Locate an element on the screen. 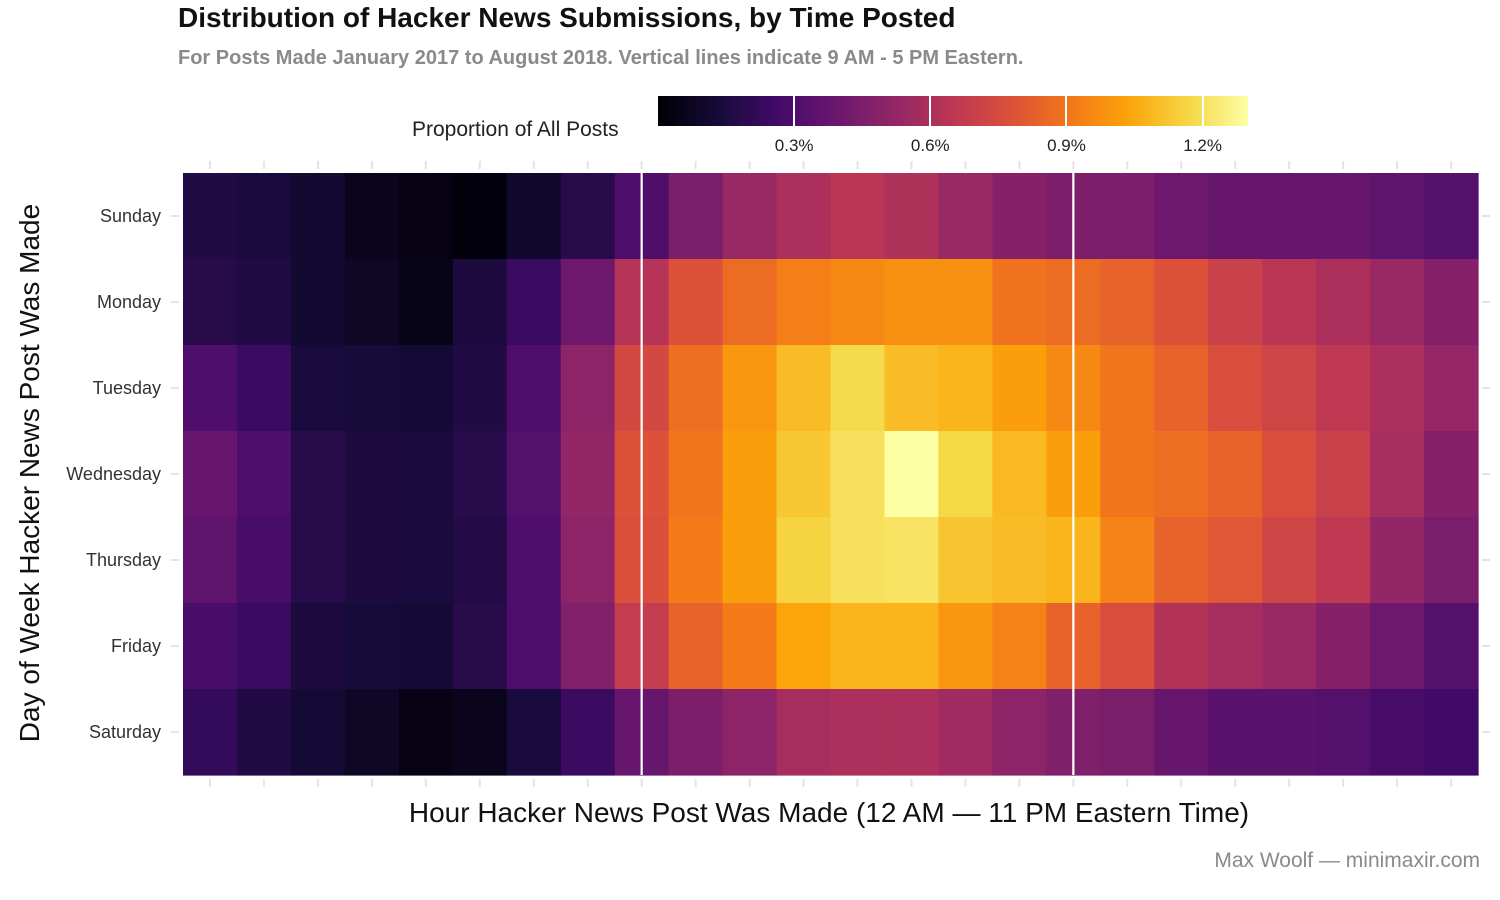  y-tick-label: Tuesday is located at coordinates (127, 388).